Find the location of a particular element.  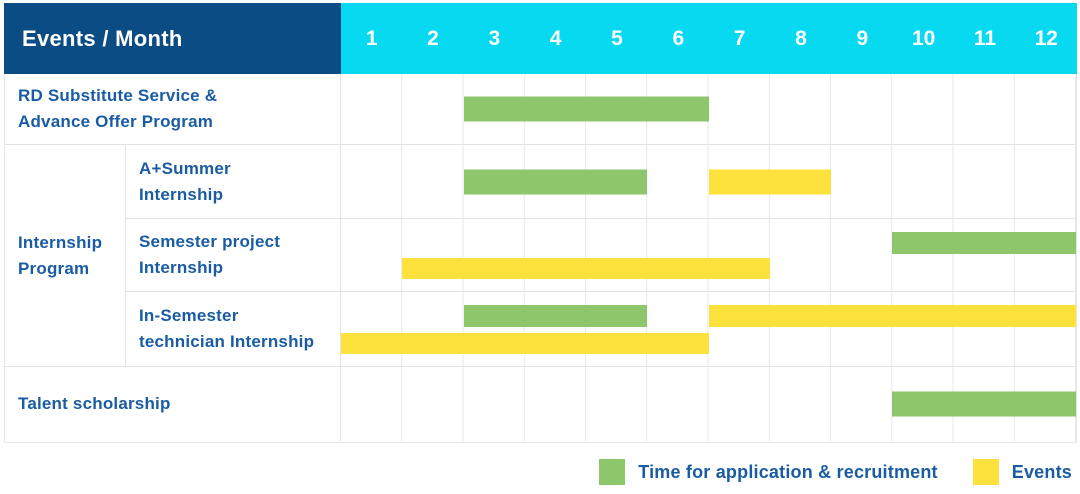

events-month-header-label: Events / Month is located at coordinates (102, 38).